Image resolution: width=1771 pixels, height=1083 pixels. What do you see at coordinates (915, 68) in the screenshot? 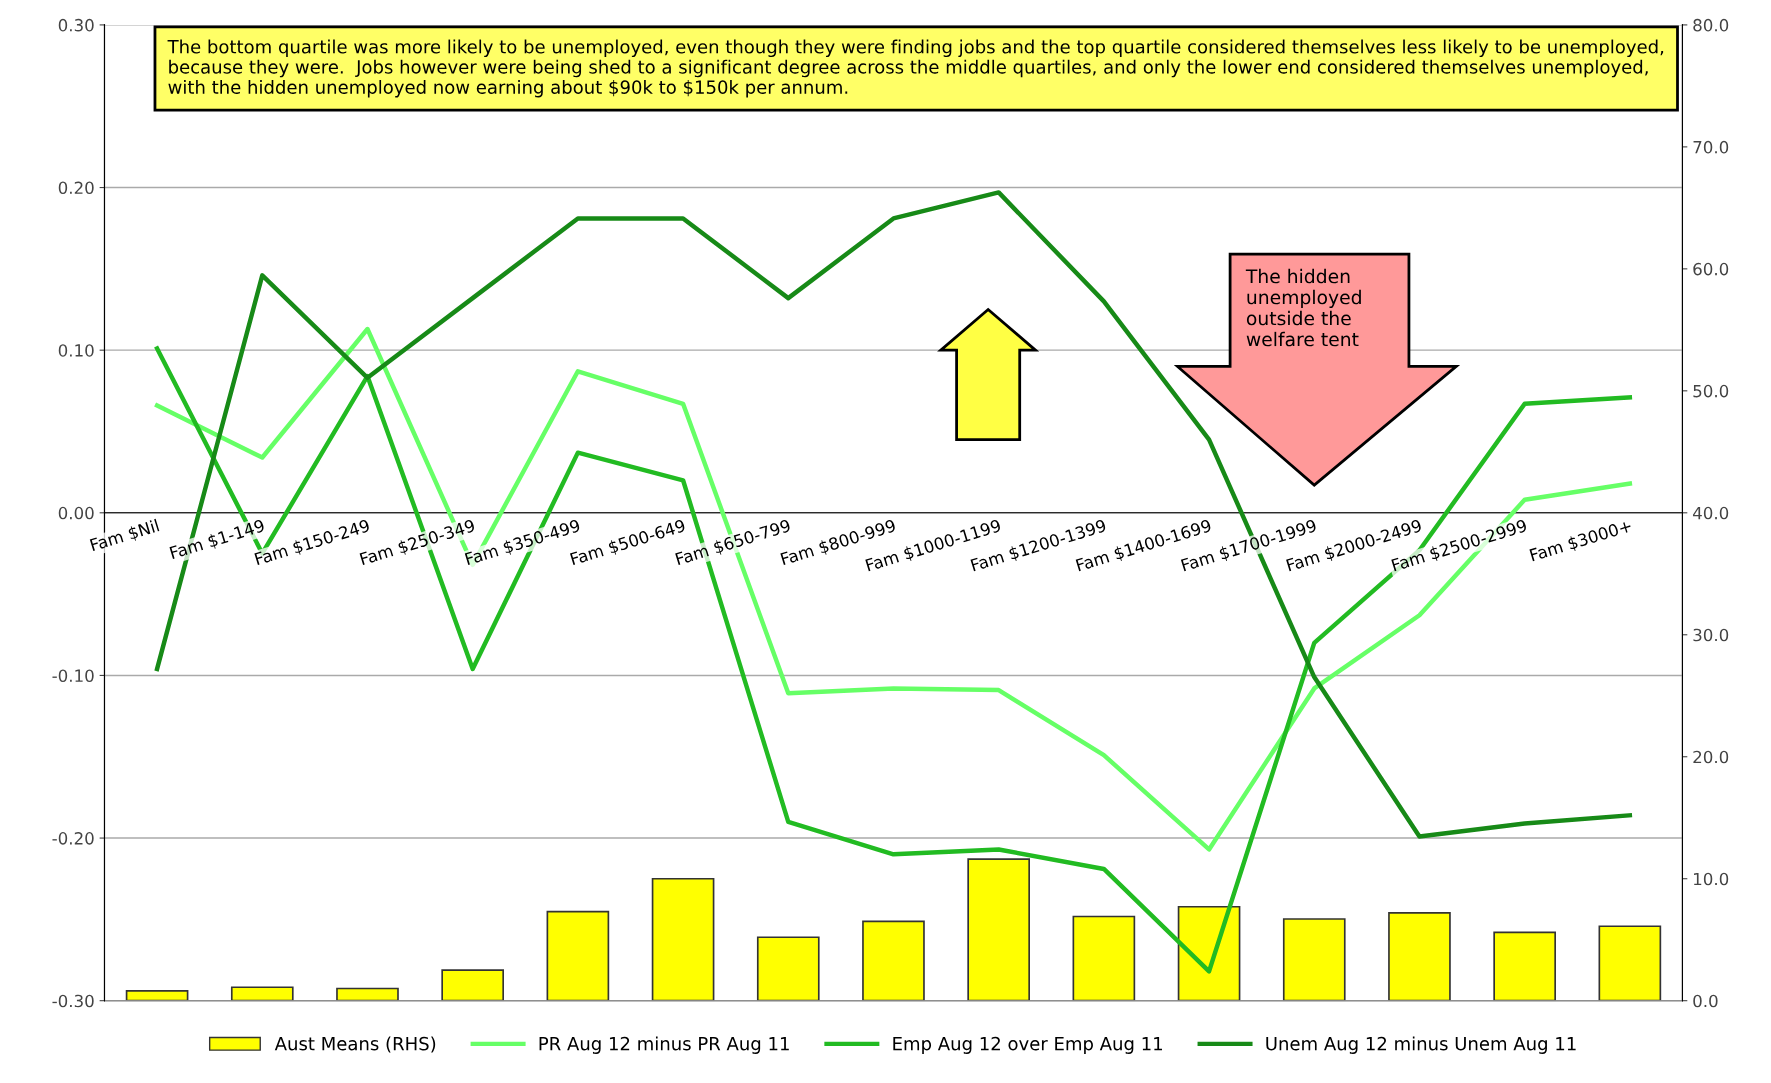
I see `annotation: The bottom quartile was more likely to be unemployed, even though they were finding jobs and the top quartile considered themselves less likely to be unemployed, because they were. Jobs however were being shed to a significant degree across the middle quartiles, and only the lower end considered themselves unemployed, with the hidden unemployed now earning about $90k to $150k per annum.` at bounding box center [915, 68].